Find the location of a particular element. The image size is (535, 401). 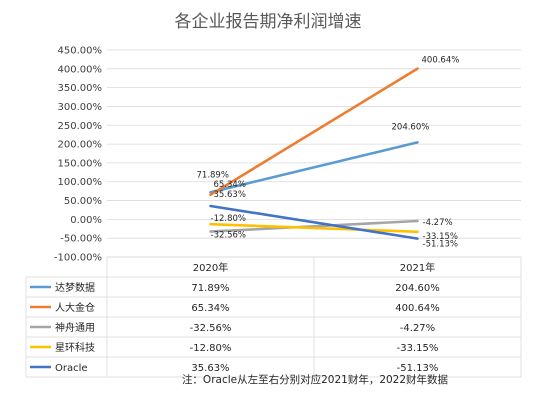

legend-entry: 神舟通用 is located at coordinates (75, 327).